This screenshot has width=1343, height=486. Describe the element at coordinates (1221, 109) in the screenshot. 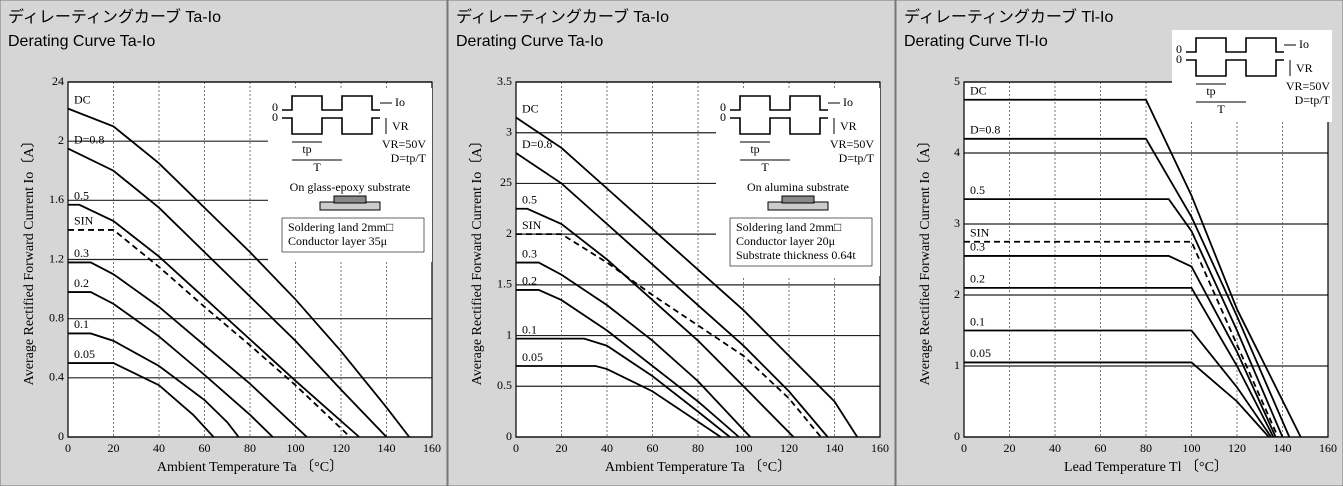

I see `period-label: T` at that location.